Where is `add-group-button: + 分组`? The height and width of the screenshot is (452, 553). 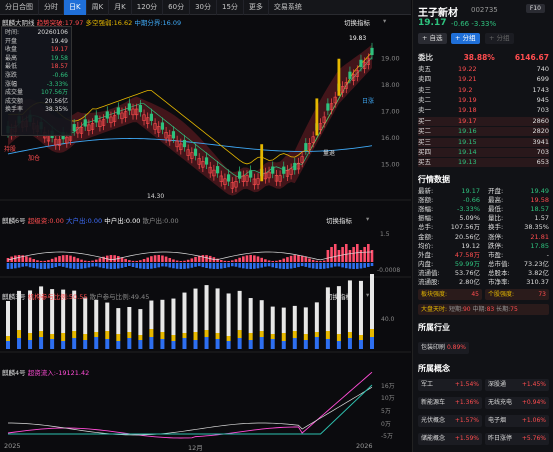 add-group-button: + 分组 is located at coordinates (465, 38).